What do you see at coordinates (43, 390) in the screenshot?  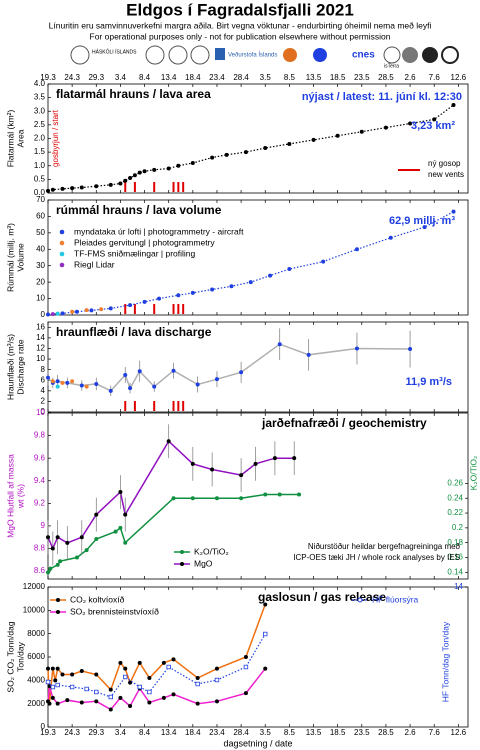 I see `y-tick-label: 4` at bounding box center [43, 390].